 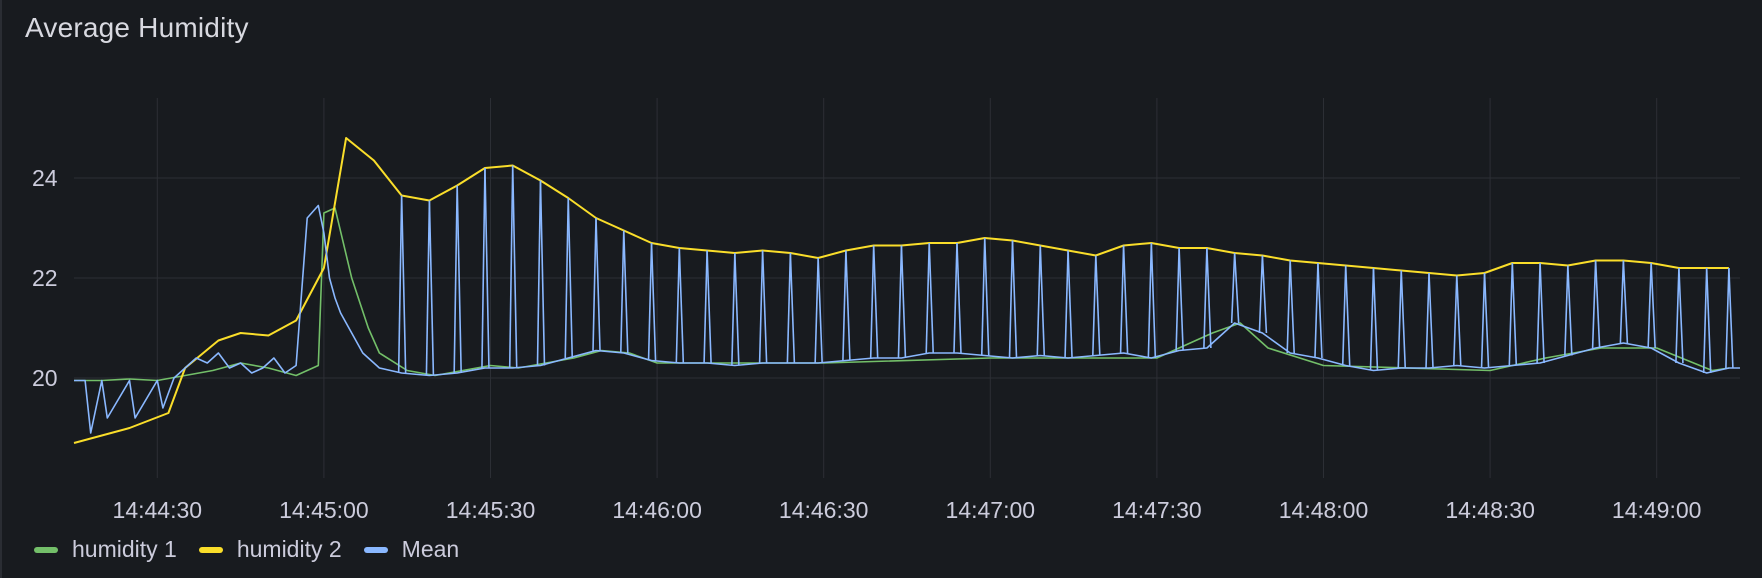 What do you see at coordinates (289, 549) in the screenshot?
I see `legend-label: humidity 2` at bounding box center [289, 549].